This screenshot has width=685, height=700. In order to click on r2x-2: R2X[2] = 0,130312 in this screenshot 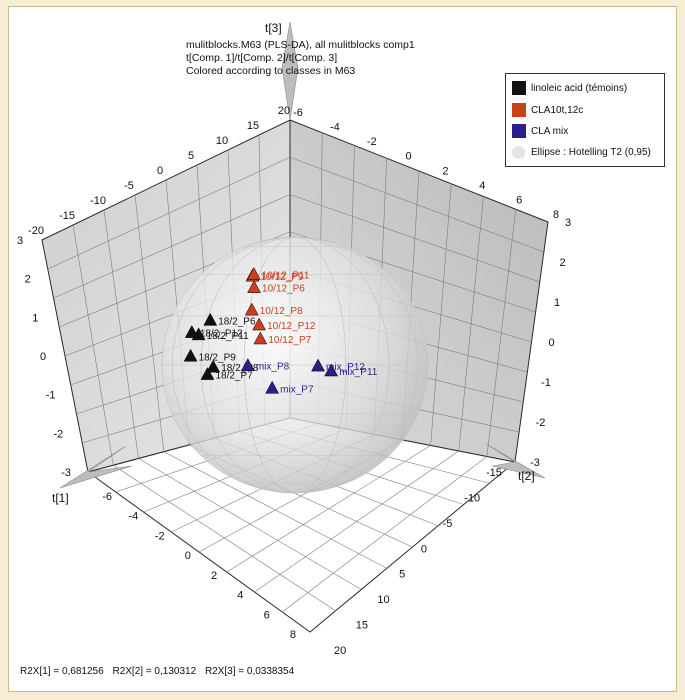, I will do `click(154, 671)`.